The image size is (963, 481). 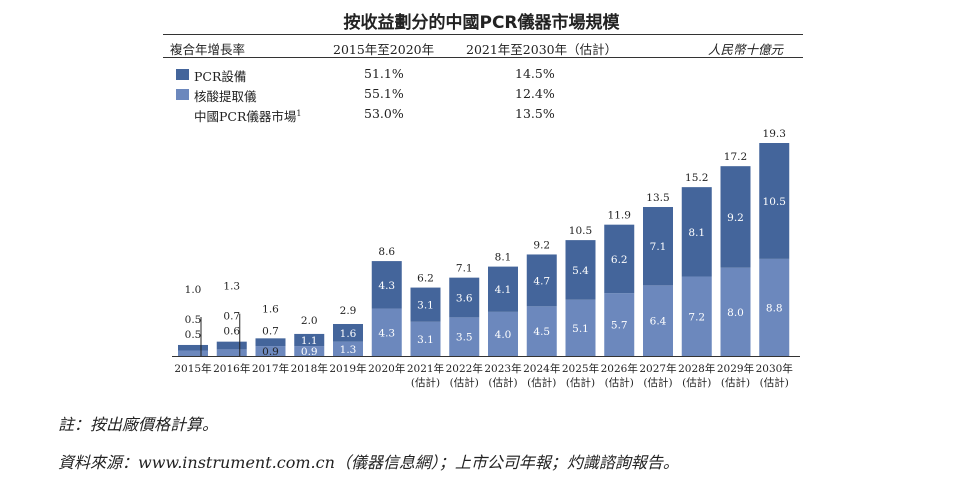 I want to click on header-bottom-rule, so click(x=483, y=57).